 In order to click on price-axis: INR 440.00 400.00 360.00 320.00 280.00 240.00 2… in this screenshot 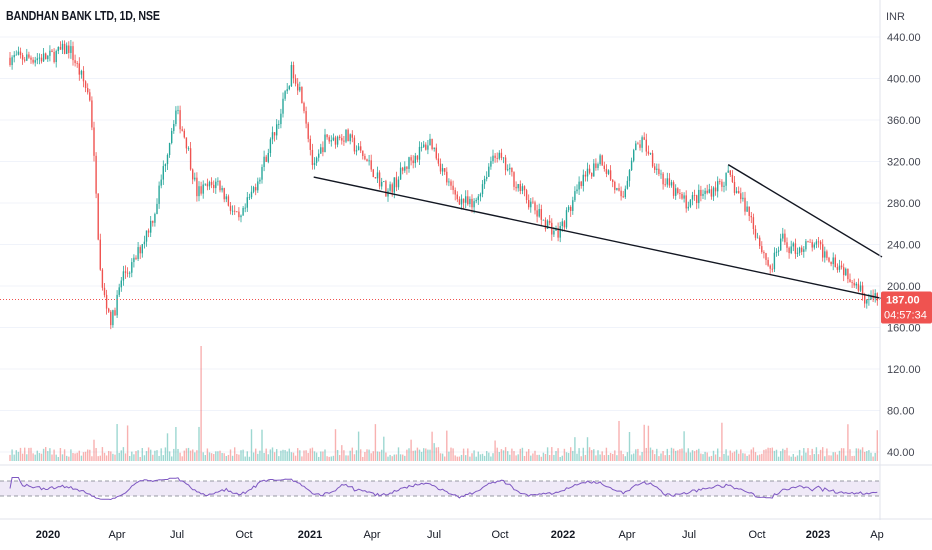, I will do `click(905, 260)`.